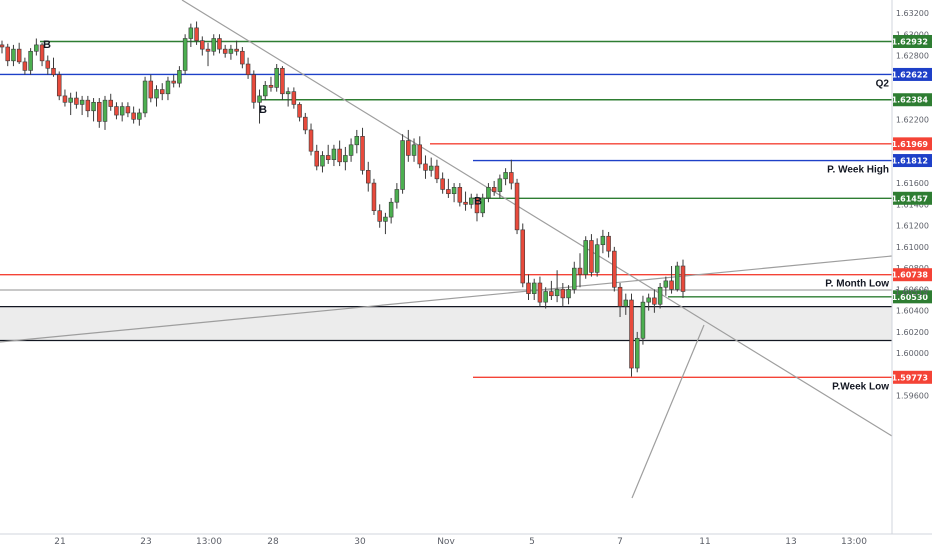 This screenshot has width=932, height=550. What do you see at coordinates (910, 100) in the screenshot?
I see `level-price-label-2: 1.62384` at bounding box center [910, 100].